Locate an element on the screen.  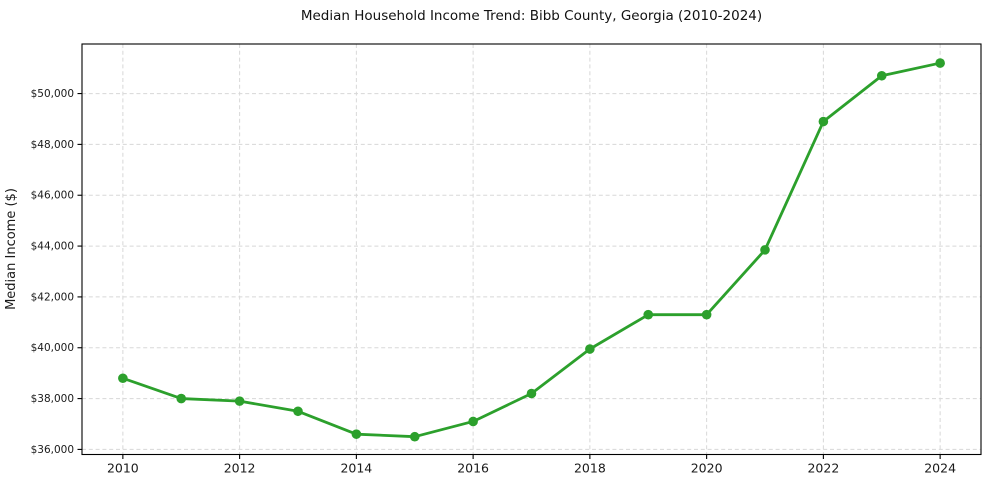
x-tick-label: 2024 is located at coordinates (940, 468).